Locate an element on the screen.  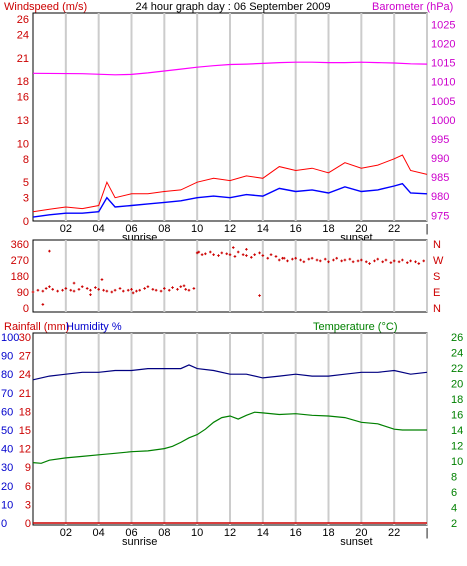
barometer-axis-label: Barometer (hPa) is located at coordinates (412, 7).